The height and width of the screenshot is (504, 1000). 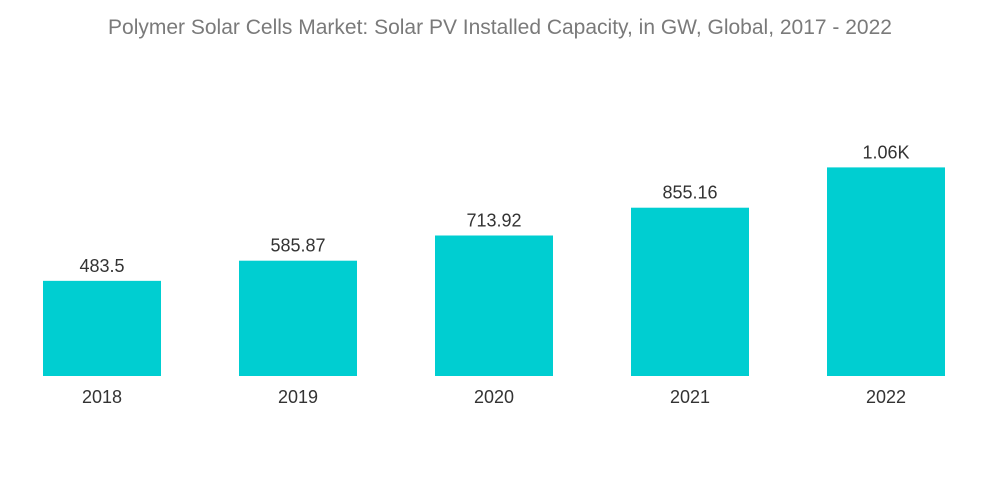 What do you see at coordinates (690, 291) in the screenshot?
I see `bar-2021` at bounding box center [690, 291].